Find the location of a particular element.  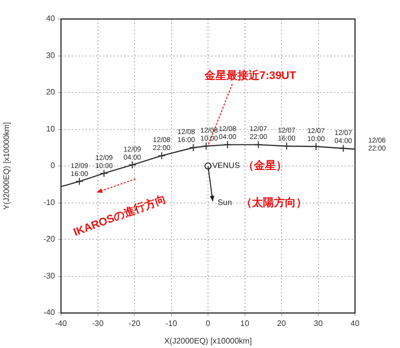

annotation: Sun is located at coordinates (225, 202).